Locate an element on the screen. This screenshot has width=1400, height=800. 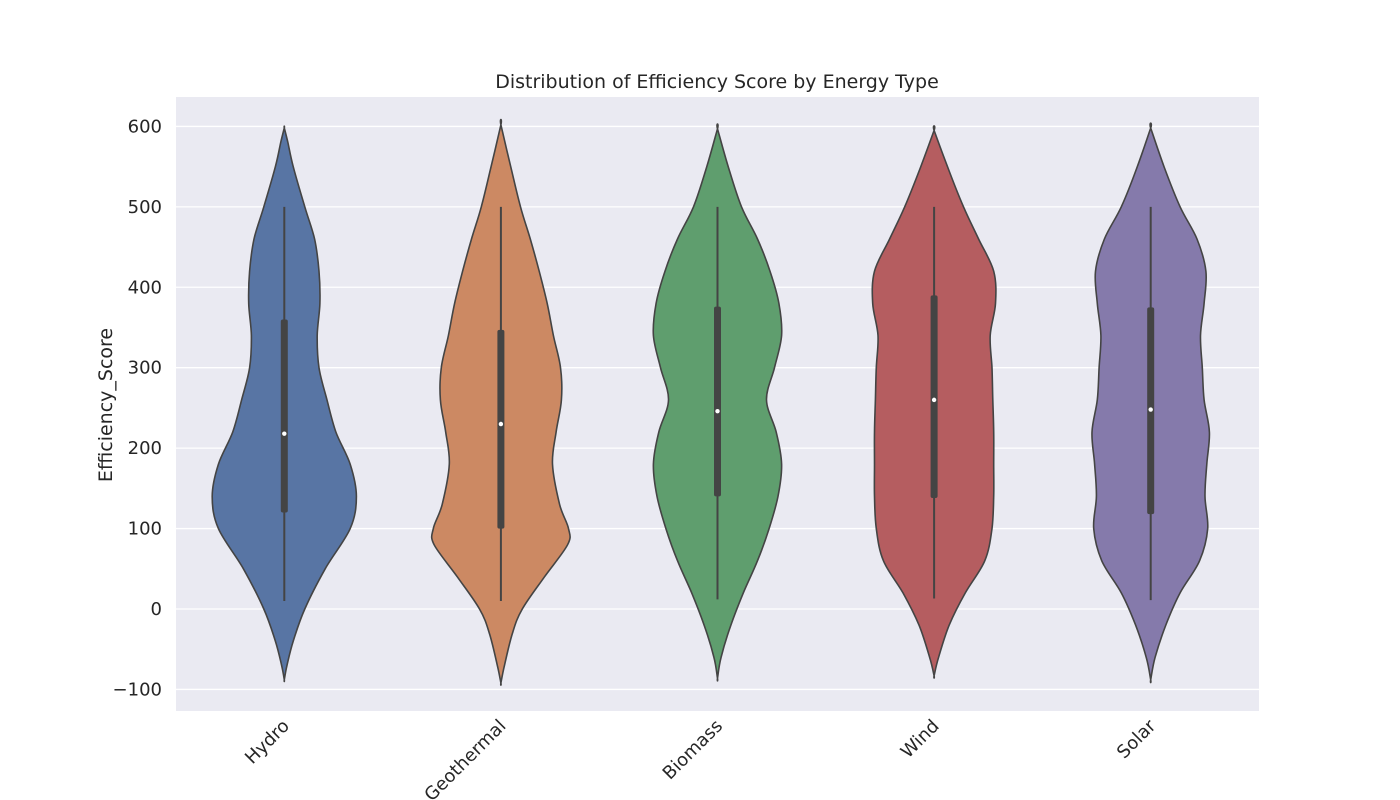
x-tick-label: Geothermal is located at coordinates (465, 758).